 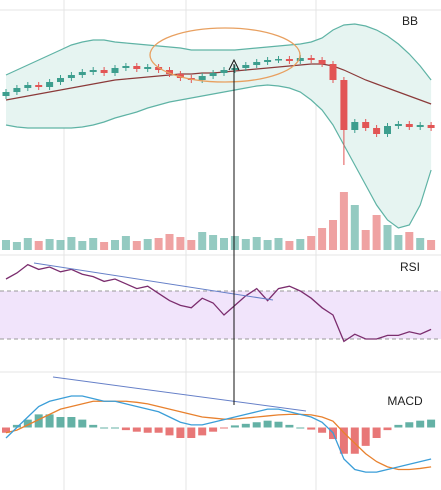 I want to click on panel-label: MACD, so click(x=405, y=401).